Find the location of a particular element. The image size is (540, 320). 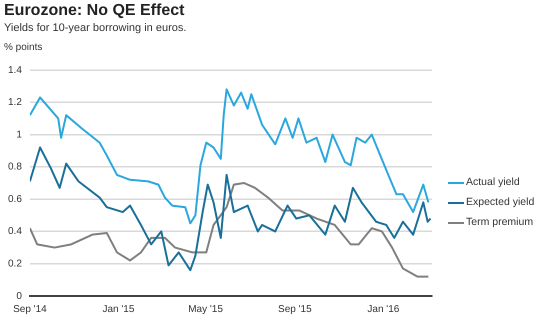

y-tick-label: 0 is located at coordinates (19, 296).